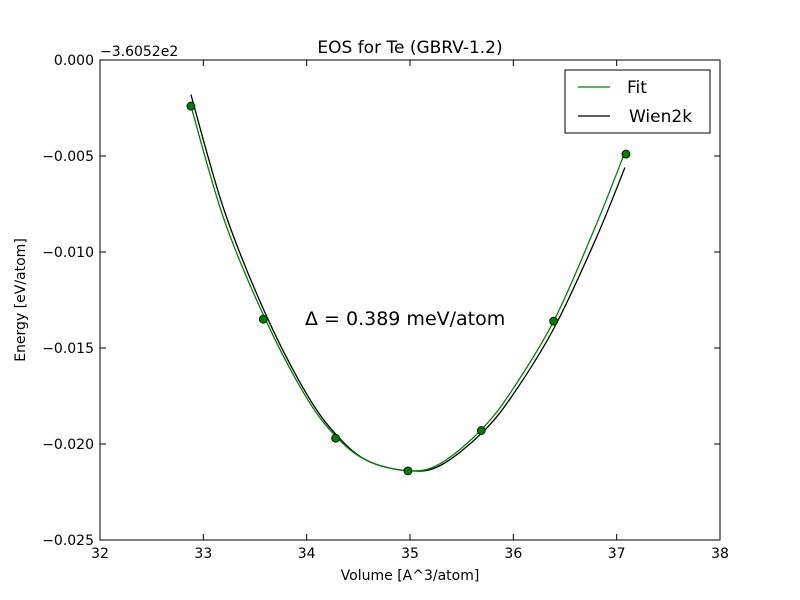 The height and width of the screenshot is (600, 800). I want to click on x-tick-label: 35, so click(410, 554).